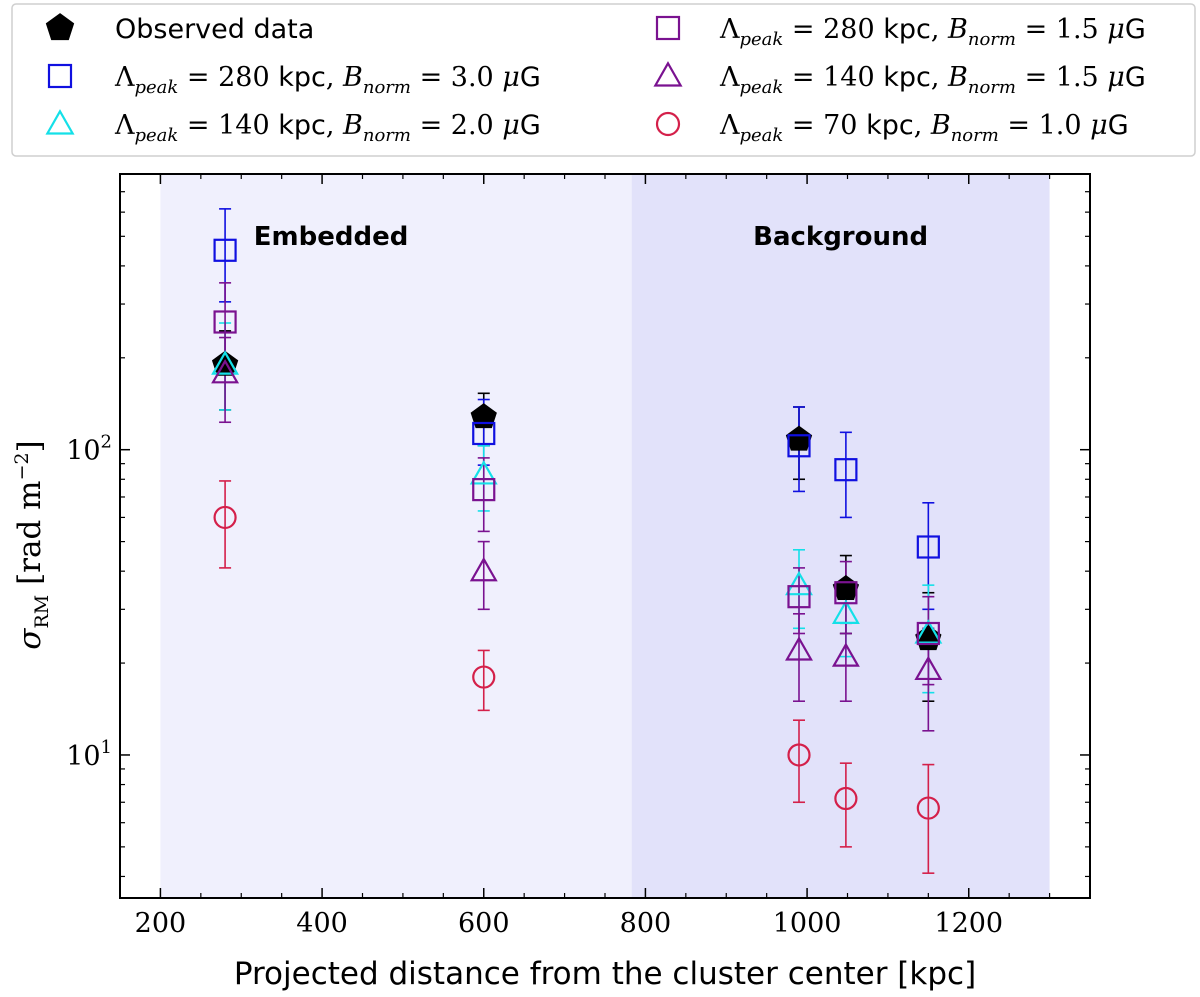 The width and height of the screenshot is (1200, 997). What do you see at coordinates (840, 237) in the screenshot?
I see `region-label-background: Background` at bounding box center [840, 237].